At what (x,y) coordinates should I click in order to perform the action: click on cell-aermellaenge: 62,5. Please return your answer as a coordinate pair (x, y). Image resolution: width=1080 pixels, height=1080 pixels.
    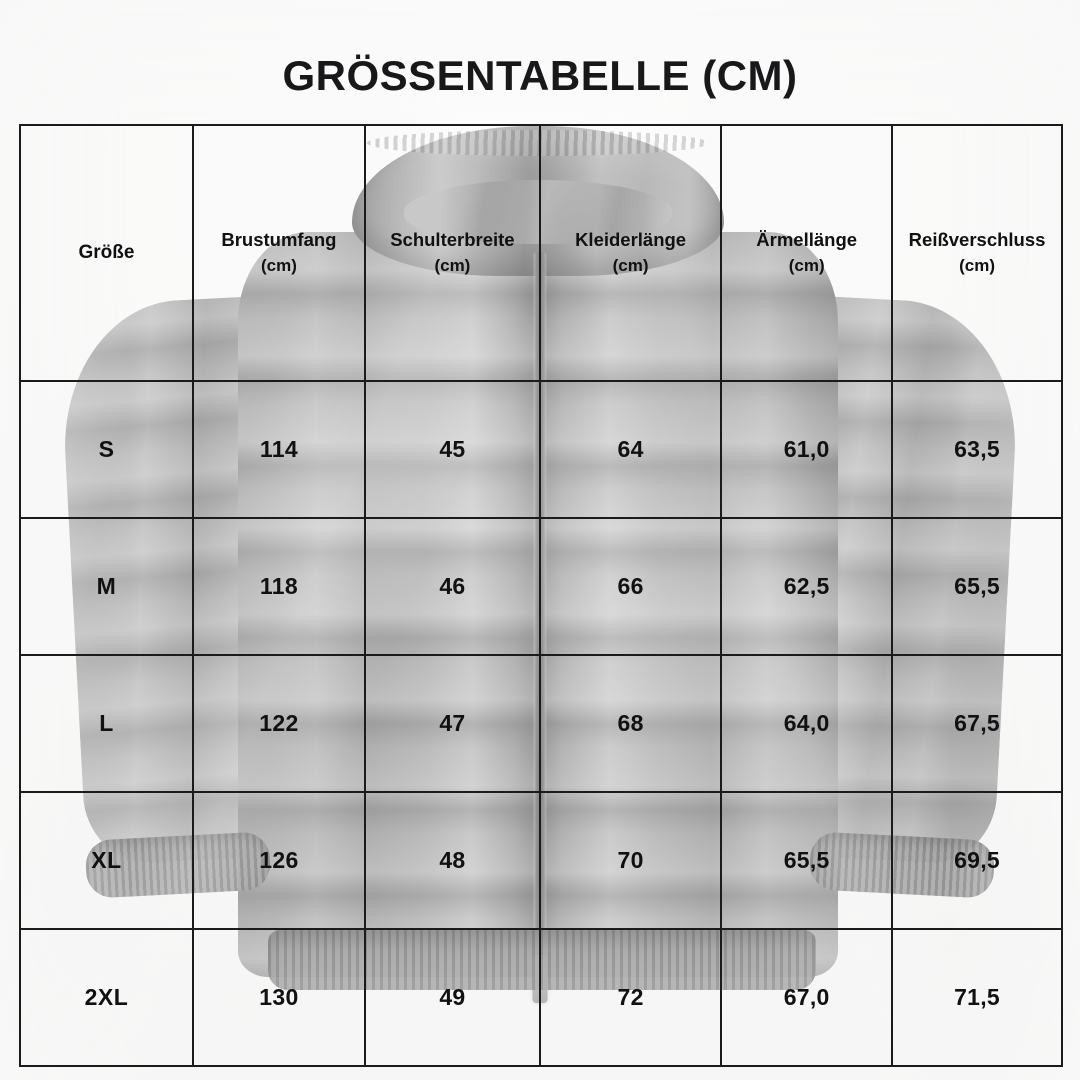
    Looking at the image, I should click on (807, 586).